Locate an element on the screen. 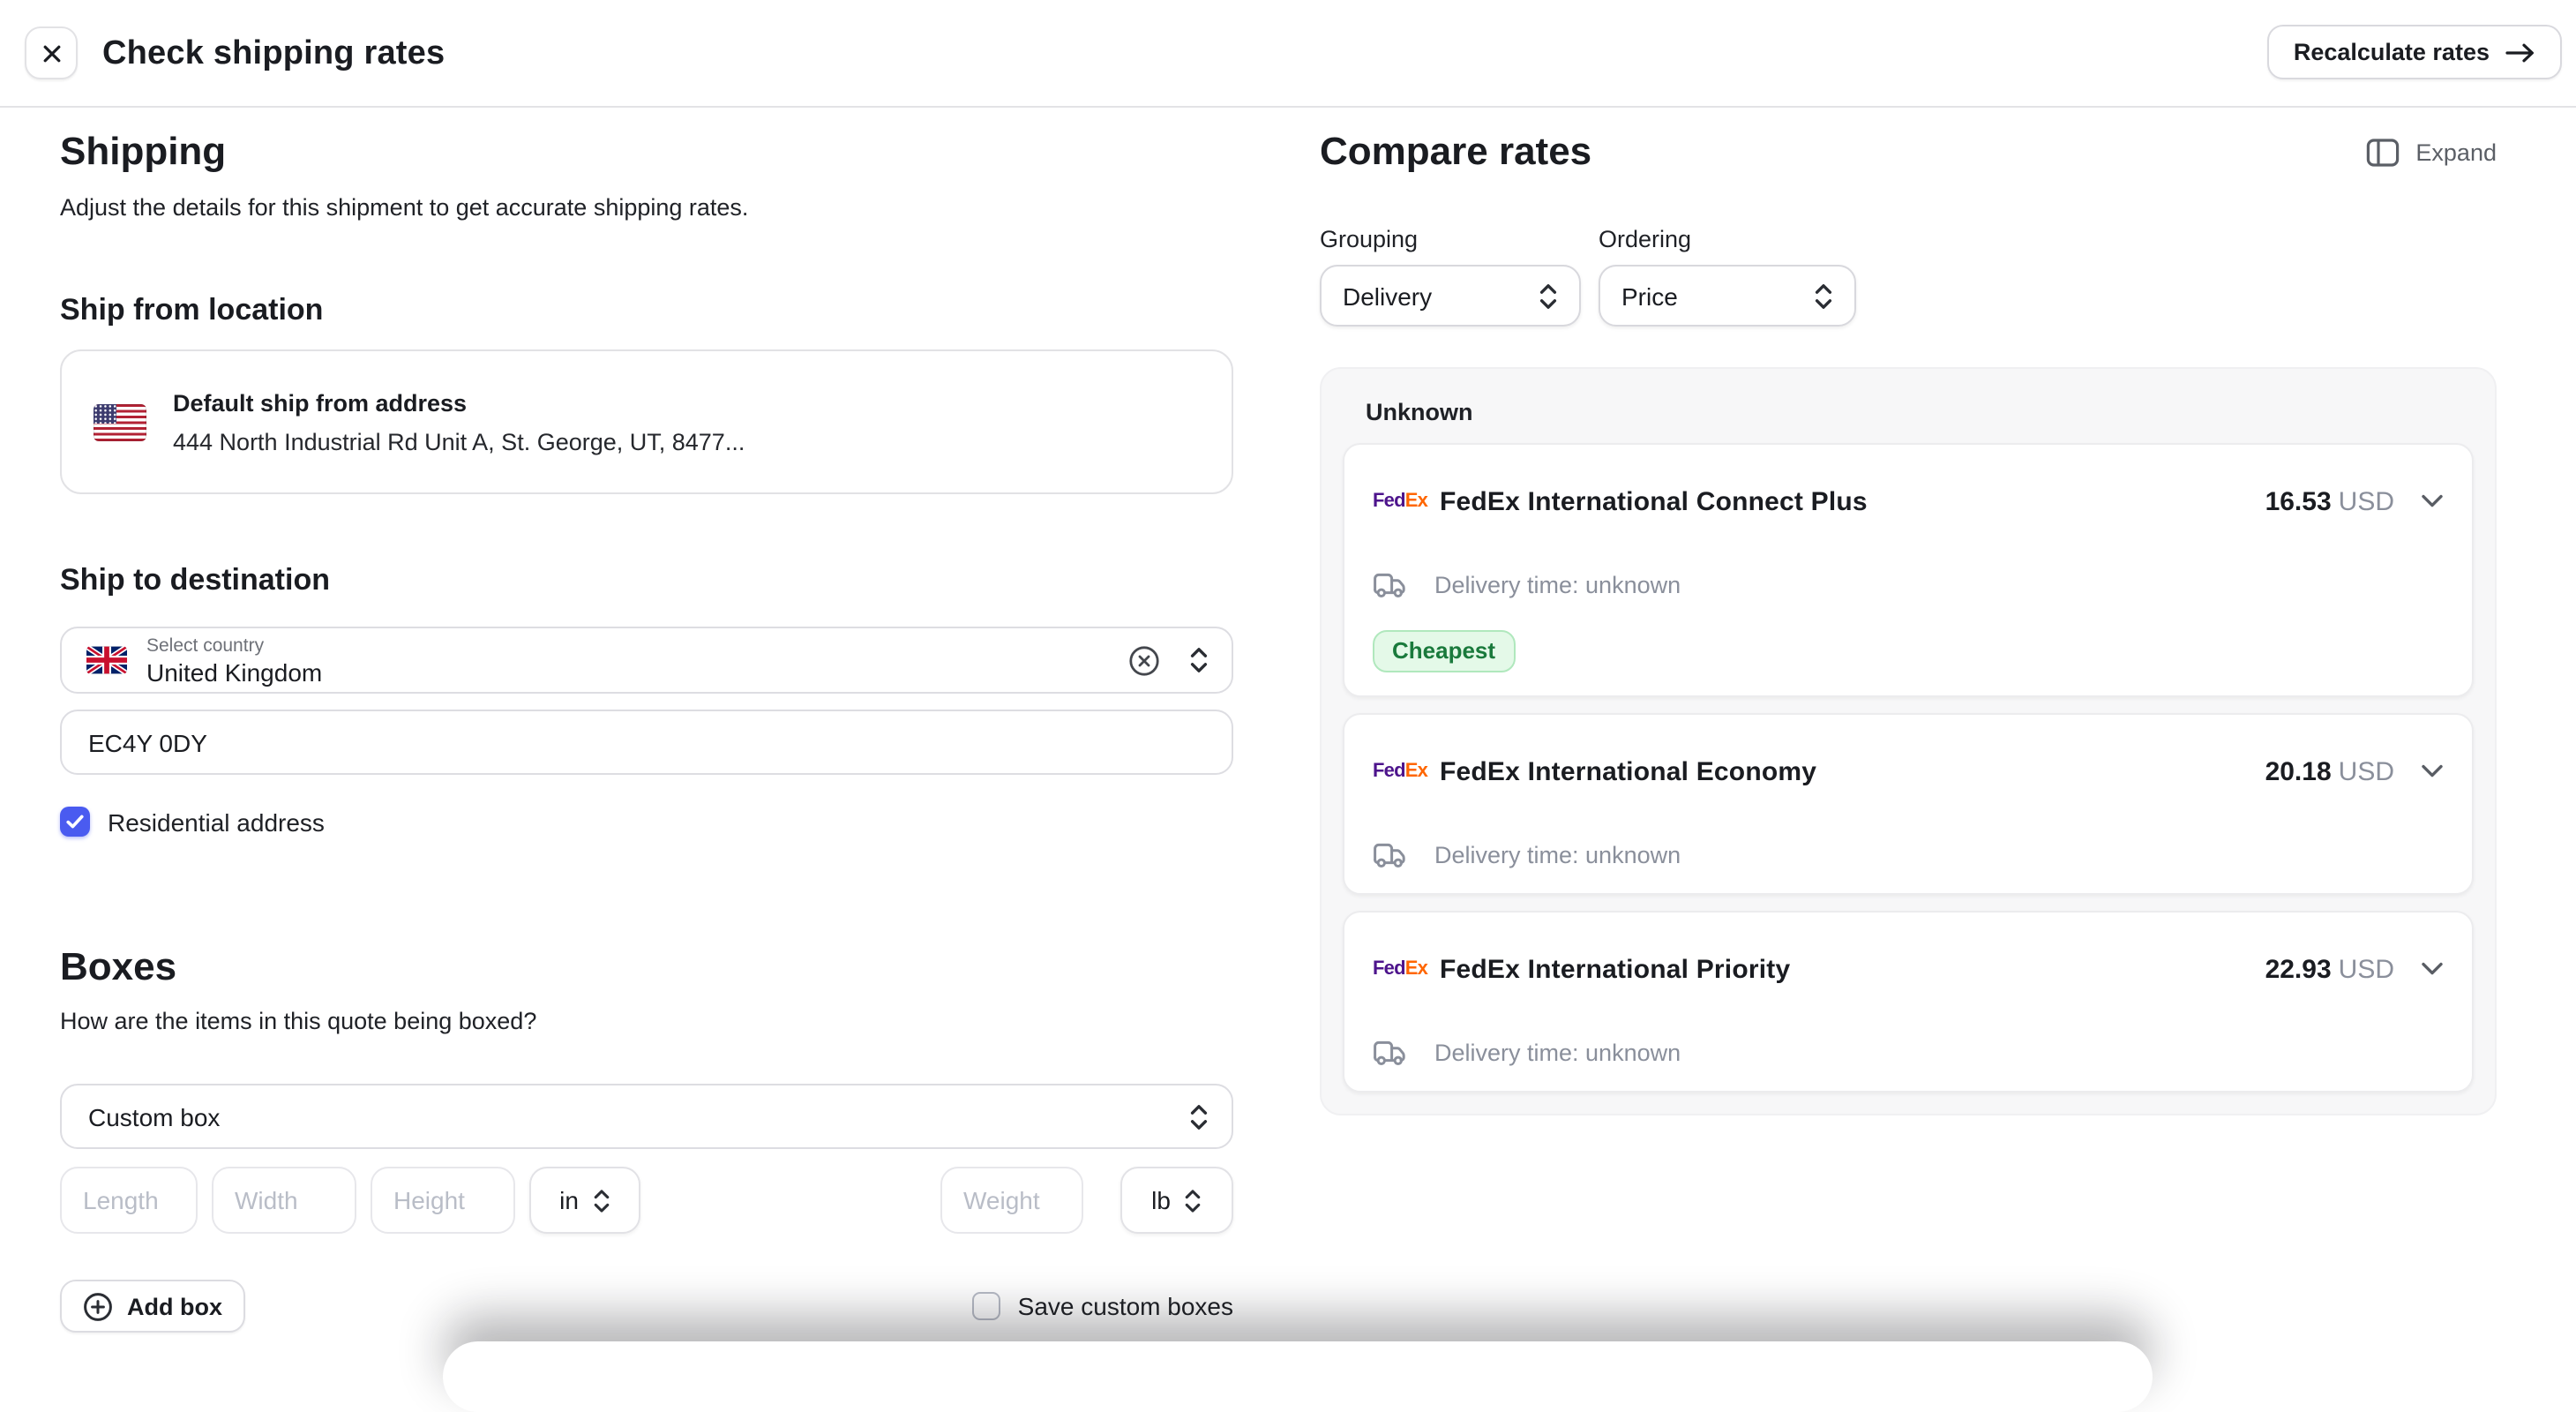  grouping-value: Delivery is located at coordinates (1388, 296).